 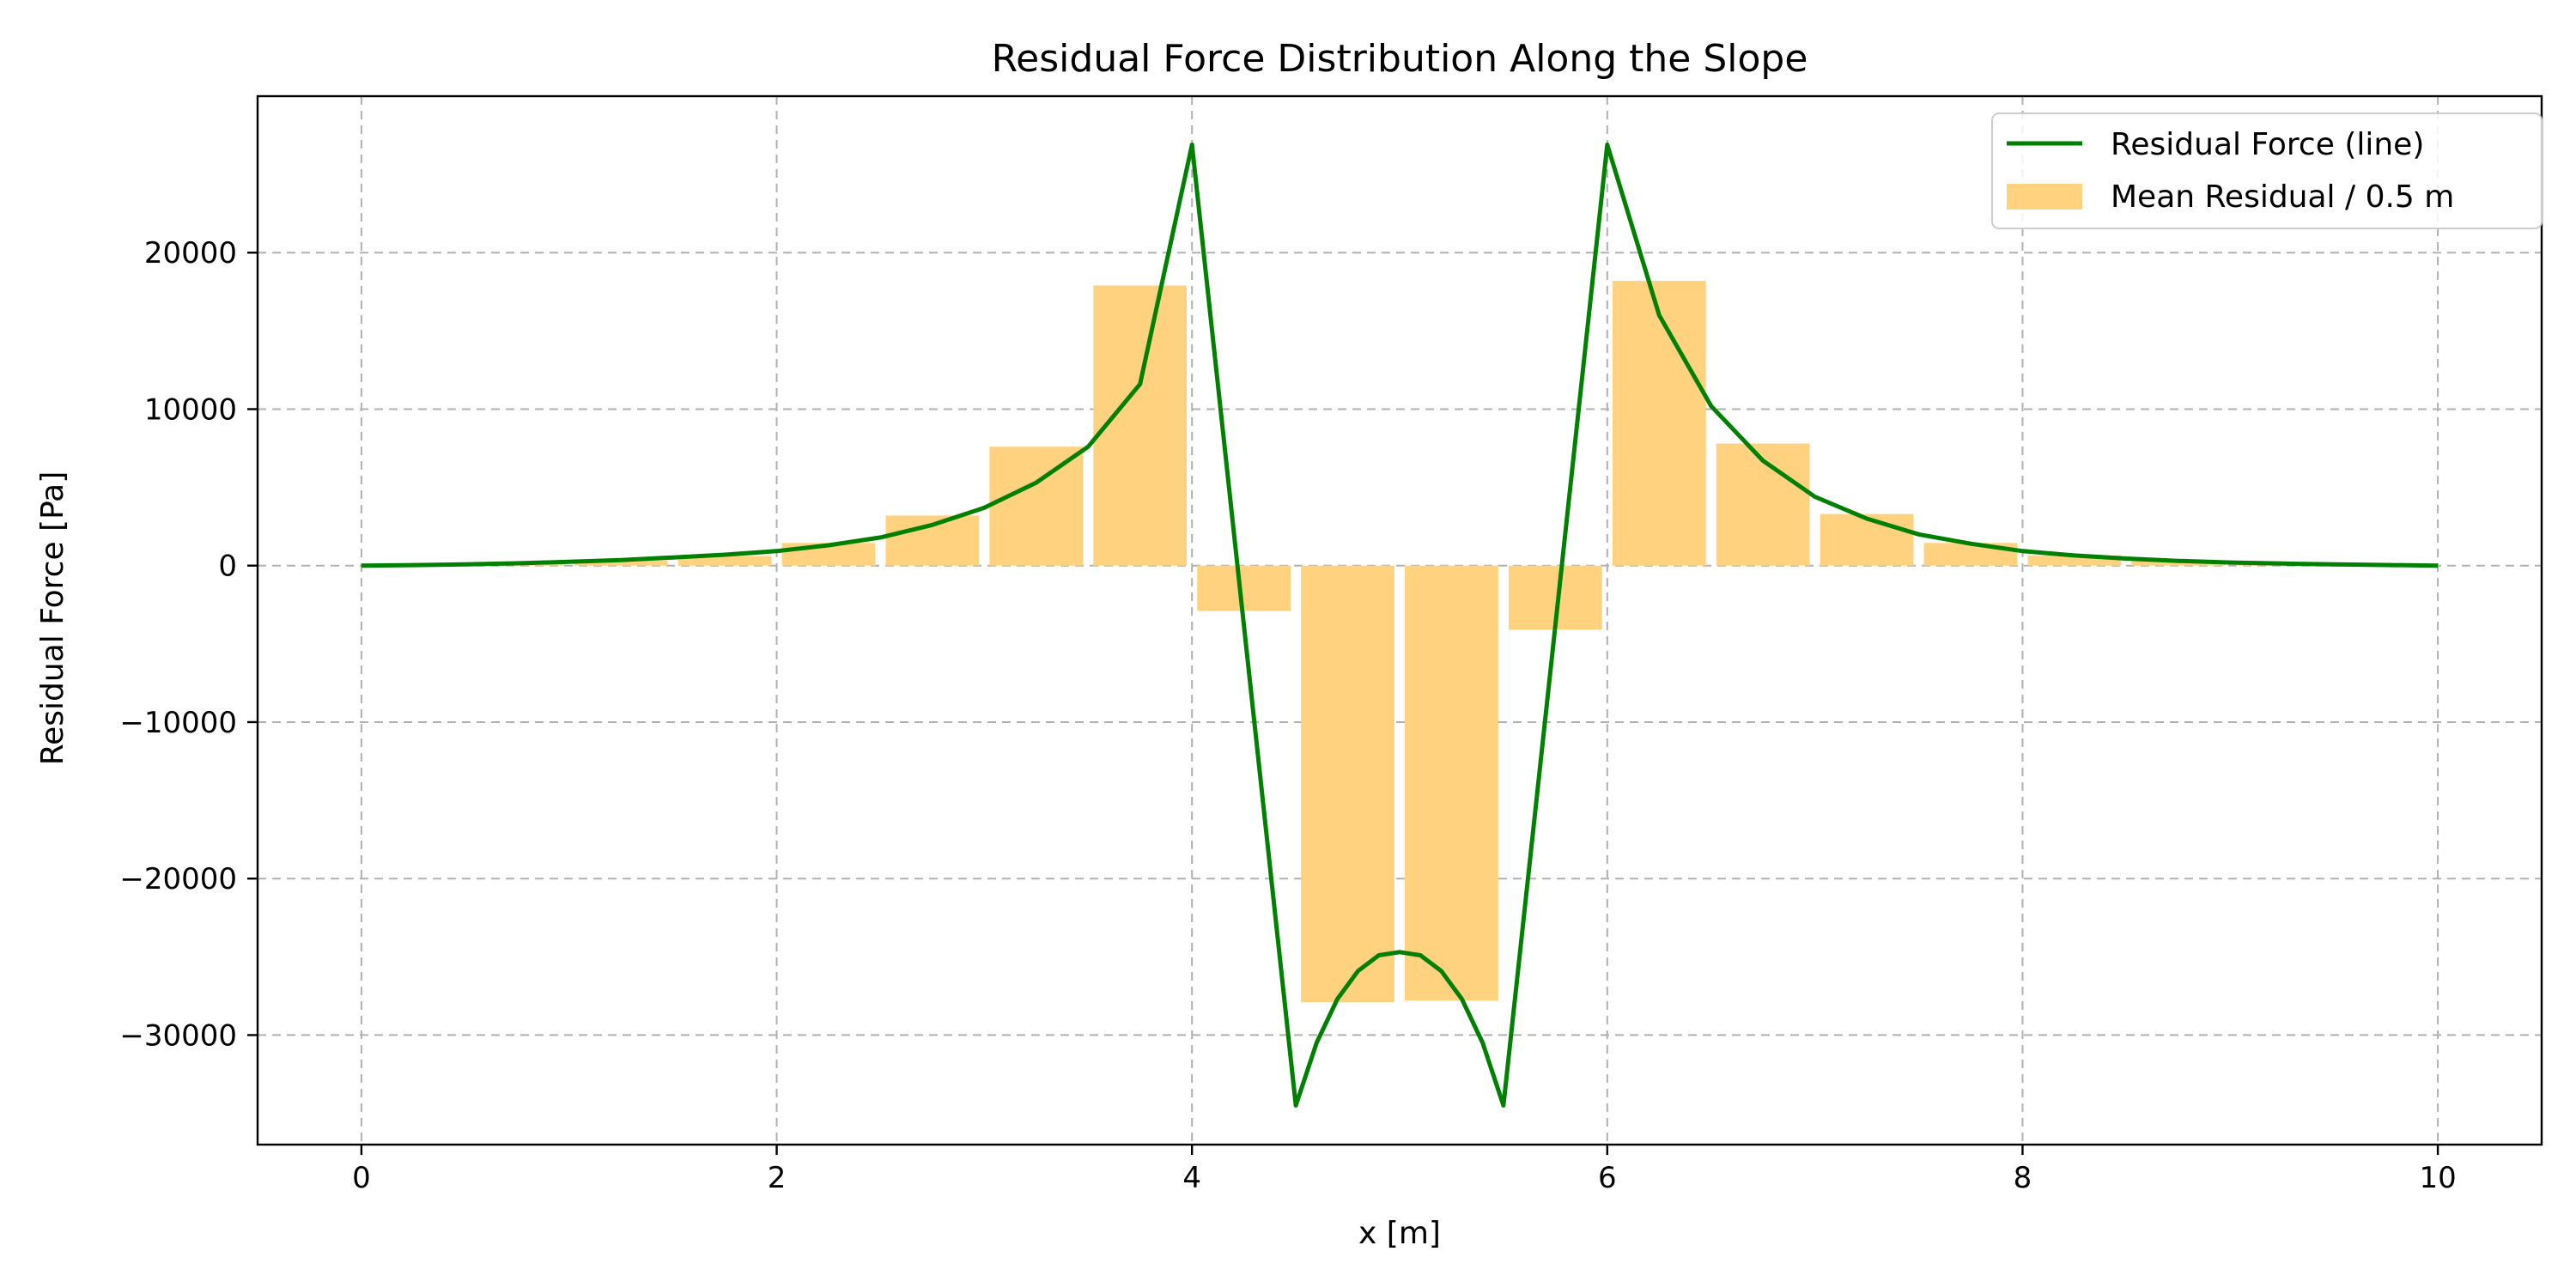 What do you see at coordinates (178, 723) in the screenshot?
I see `y-tick-label: −10000` at bounding box center [178, 723].